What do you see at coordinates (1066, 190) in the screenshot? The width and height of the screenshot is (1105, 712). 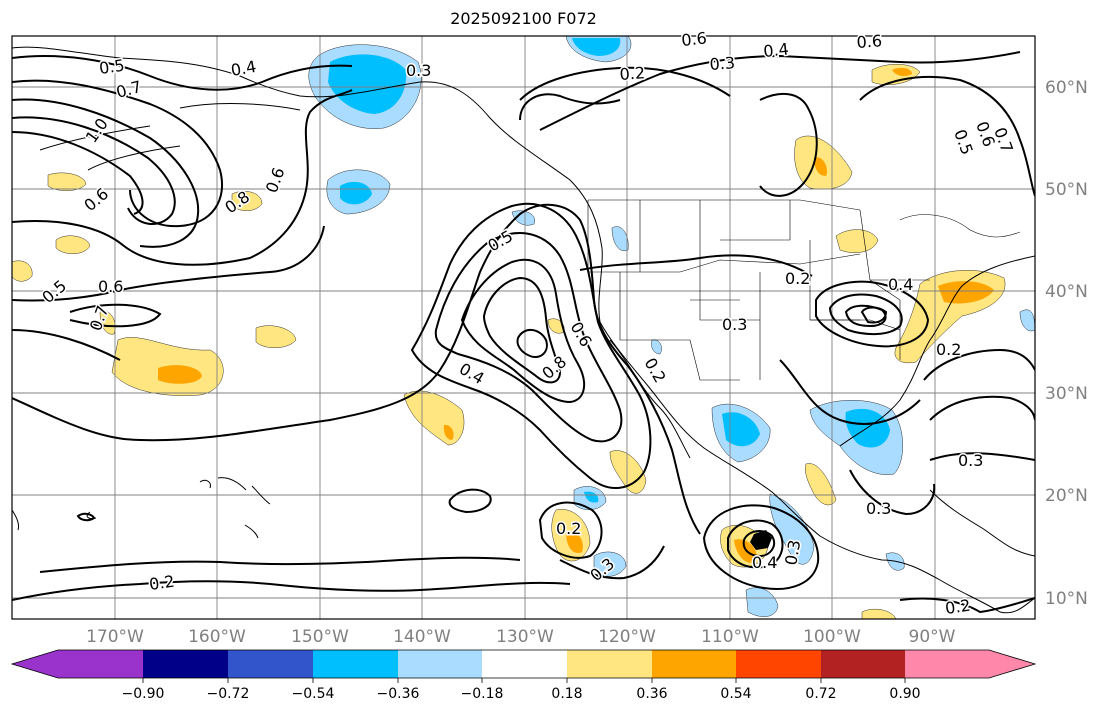 I see `lat-tick-label: 50°N` at bounding box center [1066, 190].